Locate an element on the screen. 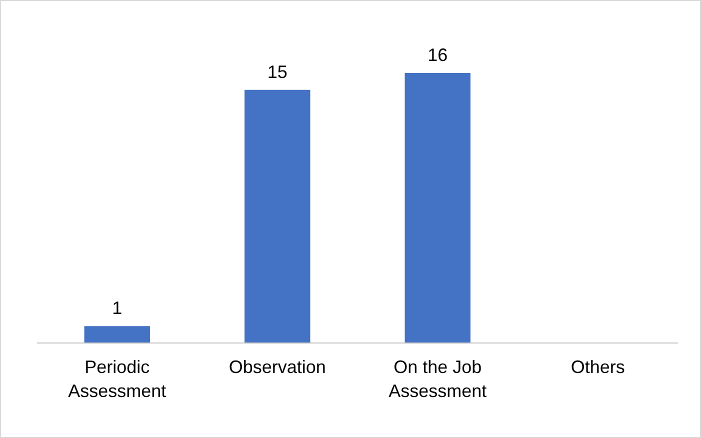 The width and height of the screenshot is (701, 438). data-label: 15 is located at coordinates (277, 72).